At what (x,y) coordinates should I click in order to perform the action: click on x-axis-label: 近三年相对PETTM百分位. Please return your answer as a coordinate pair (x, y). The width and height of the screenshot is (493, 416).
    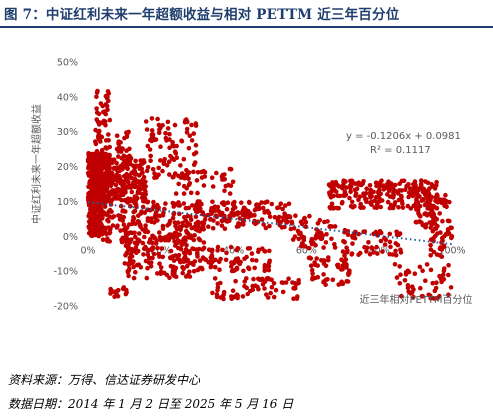
    Looking at the image, I should click on (415, 299).